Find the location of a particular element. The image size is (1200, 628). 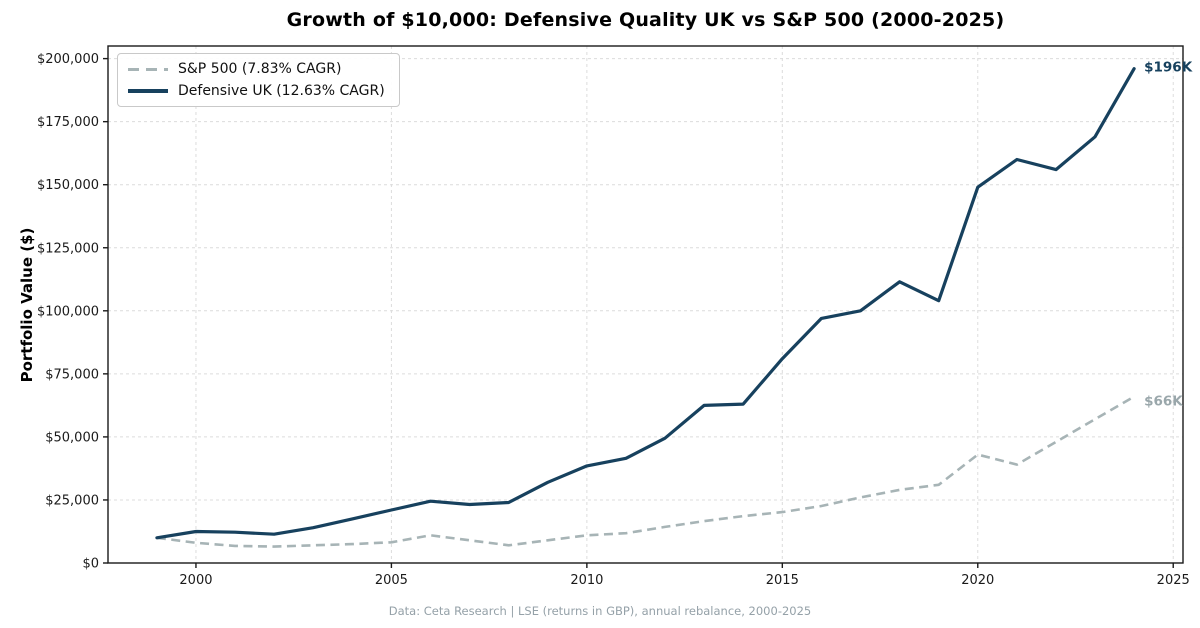

x-tick-labels: 2000 2005 2010 2015 2020 2025 is located at coordinates (684, 575).